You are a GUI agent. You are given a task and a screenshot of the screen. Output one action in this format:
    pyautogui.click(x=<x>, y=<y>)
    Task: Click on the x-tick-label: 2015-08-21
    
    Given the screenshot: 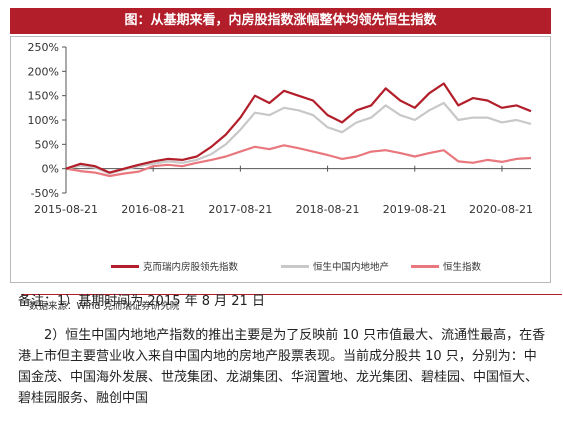 What is the action you would take?
    pyautogui.click(x=66, y=209)
    